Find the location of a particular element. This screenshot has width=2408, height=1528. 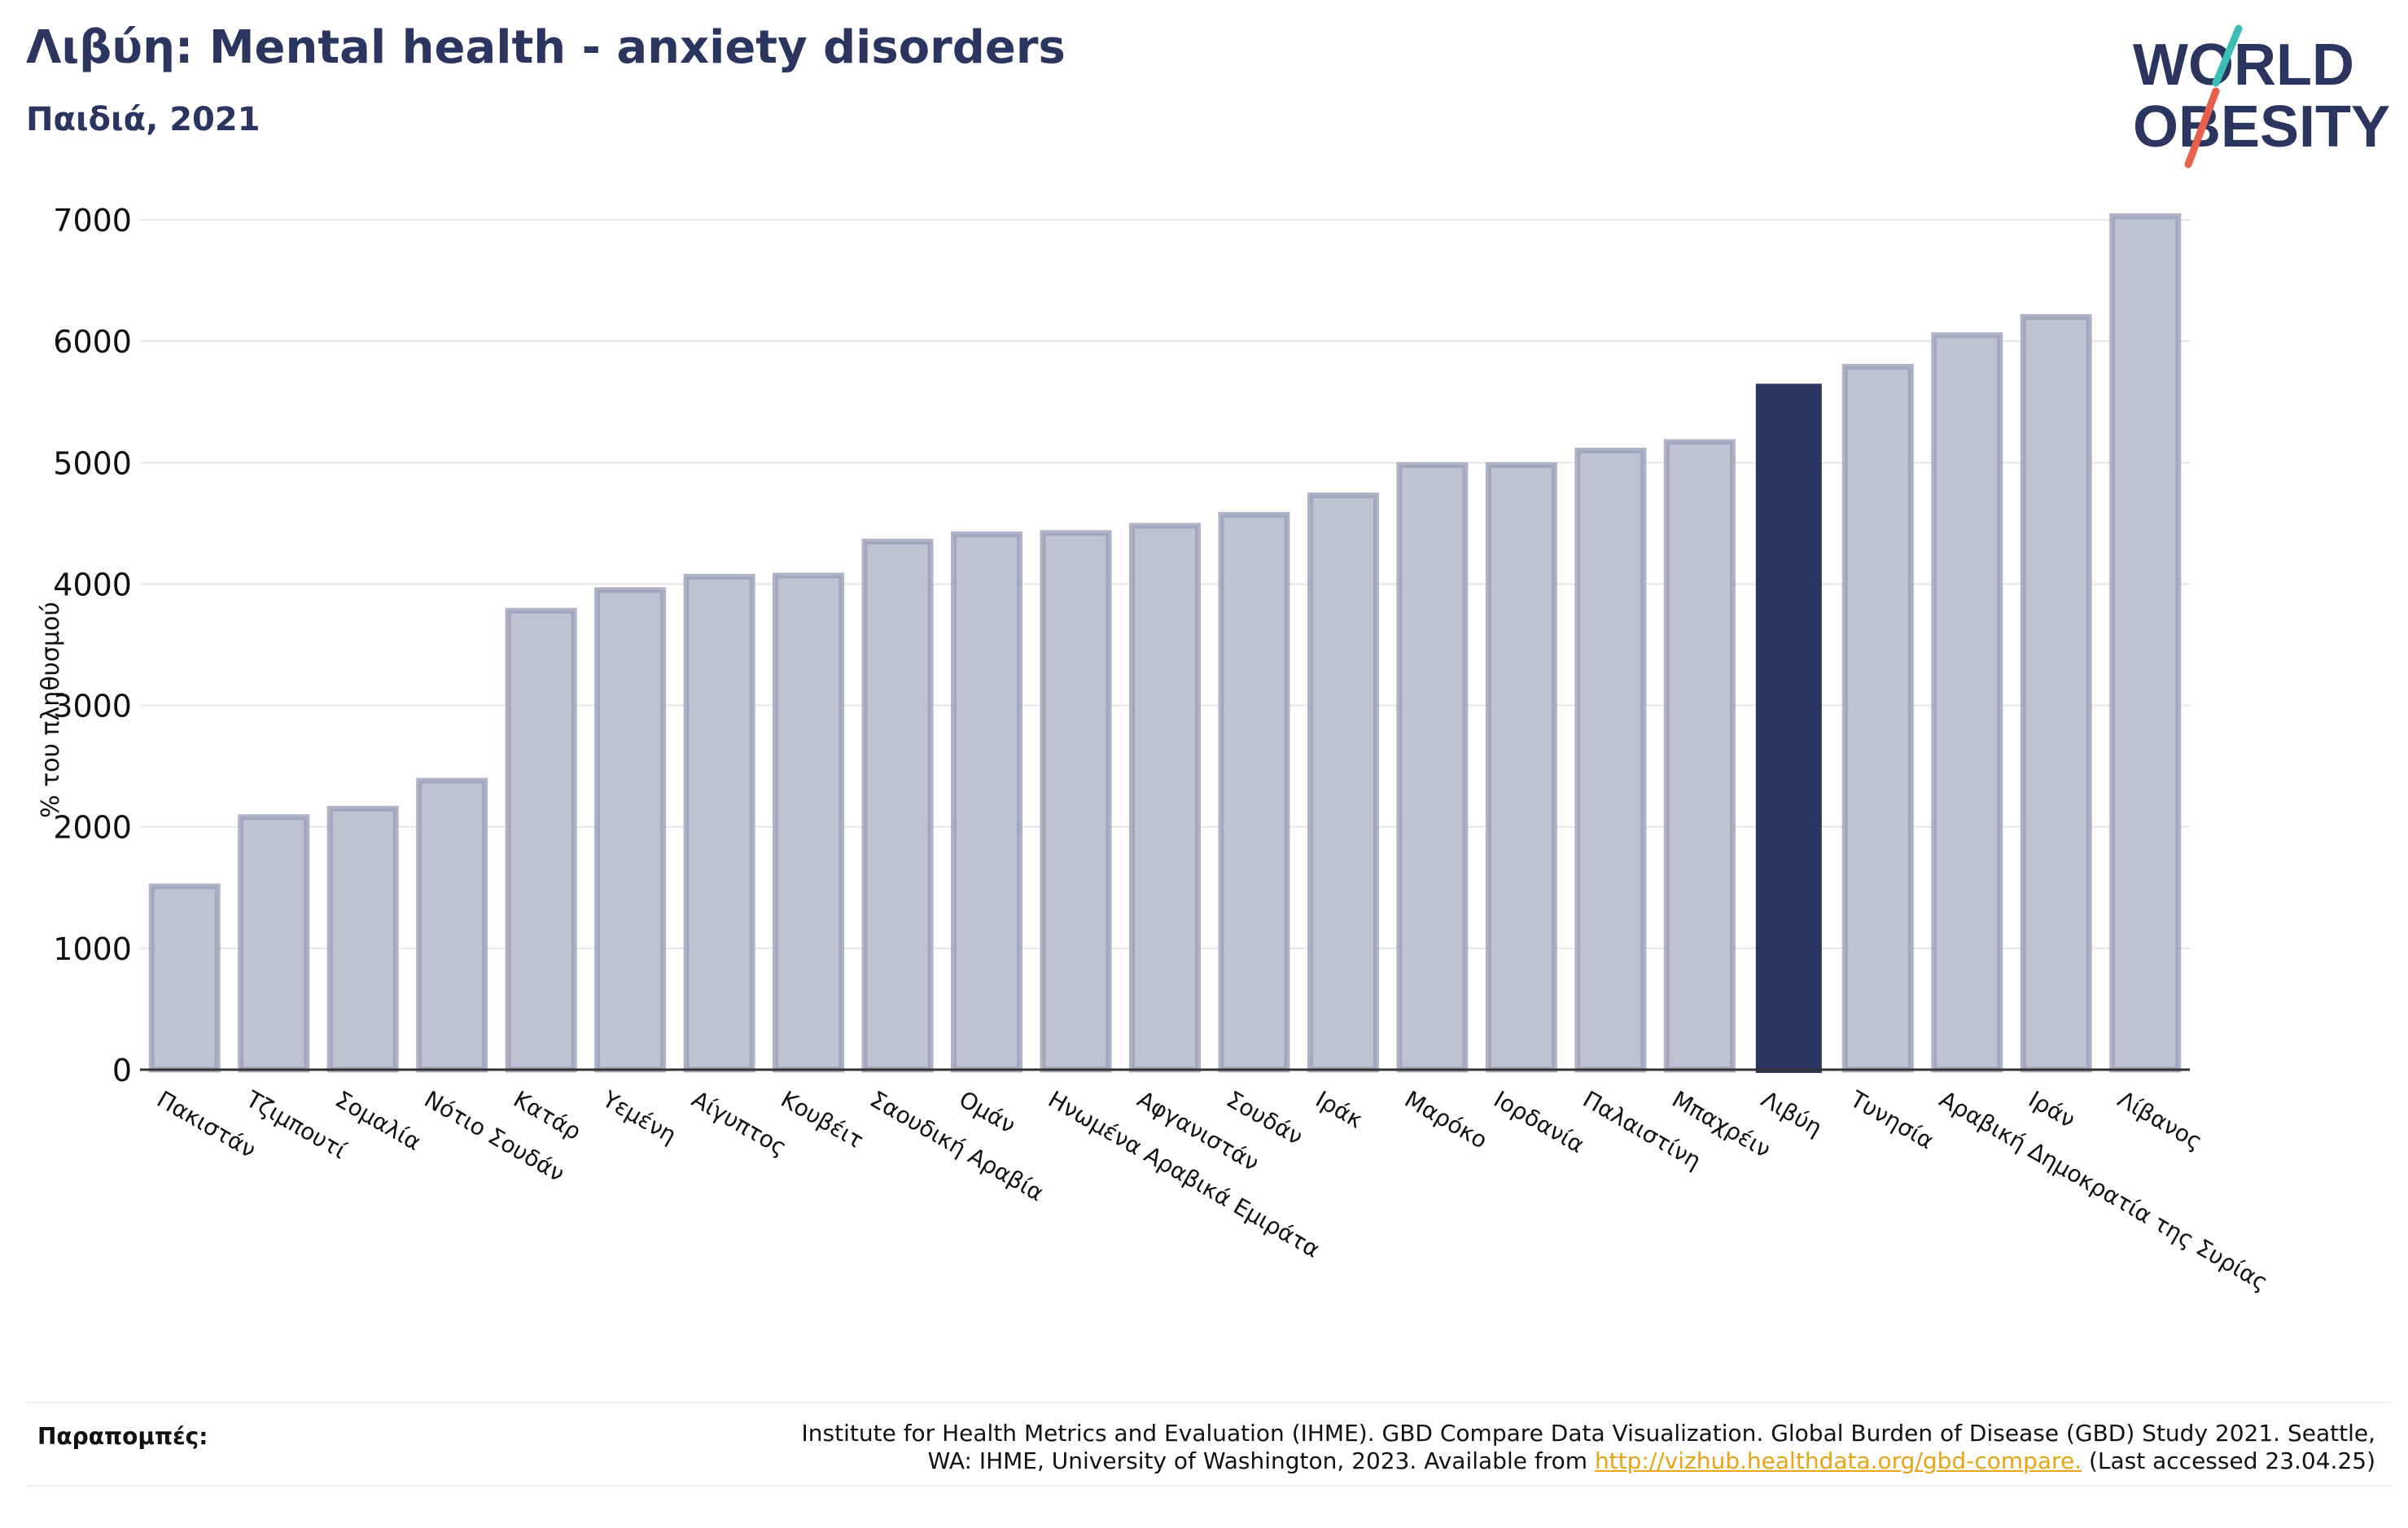

page-title: Λιβύη: Mental health - anxiety disorders is located at coordinates (546, 48).